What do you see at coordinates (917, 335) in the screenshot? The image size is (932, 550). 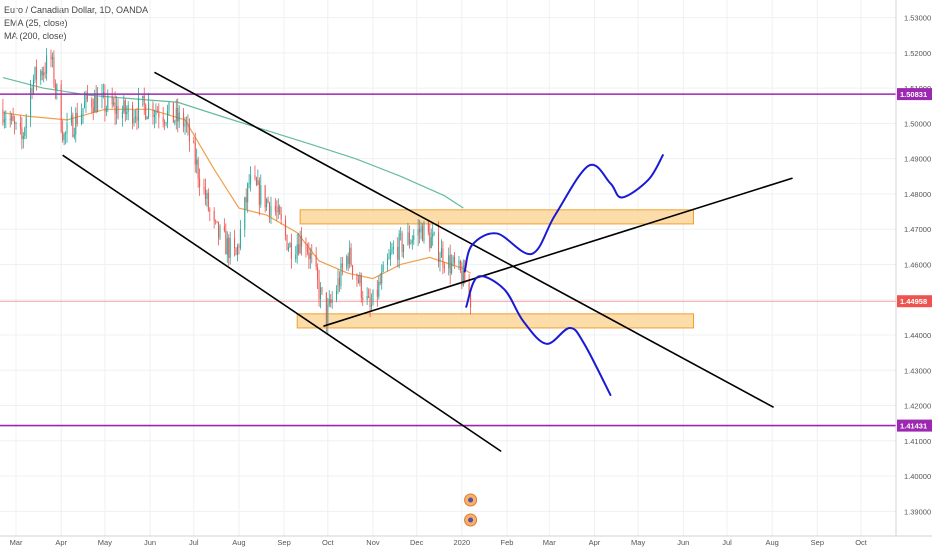 I see `y-tick-label: 1.44000` at bounding box center [917, 335].